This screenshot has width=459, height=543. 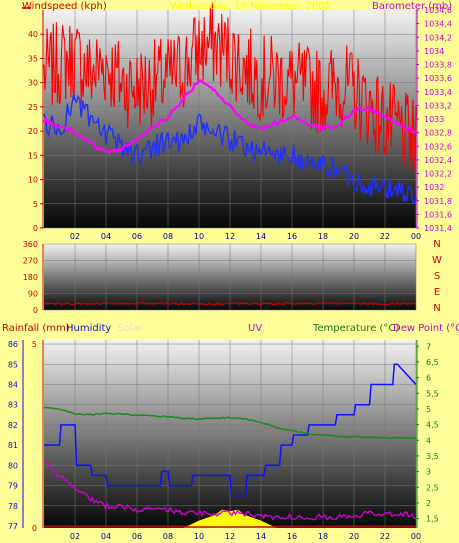 What do you see at coordinates (438, 228) in the screenshot?
I see `barometer-tick-label: 1031,4` at bounding box center [438, 228].